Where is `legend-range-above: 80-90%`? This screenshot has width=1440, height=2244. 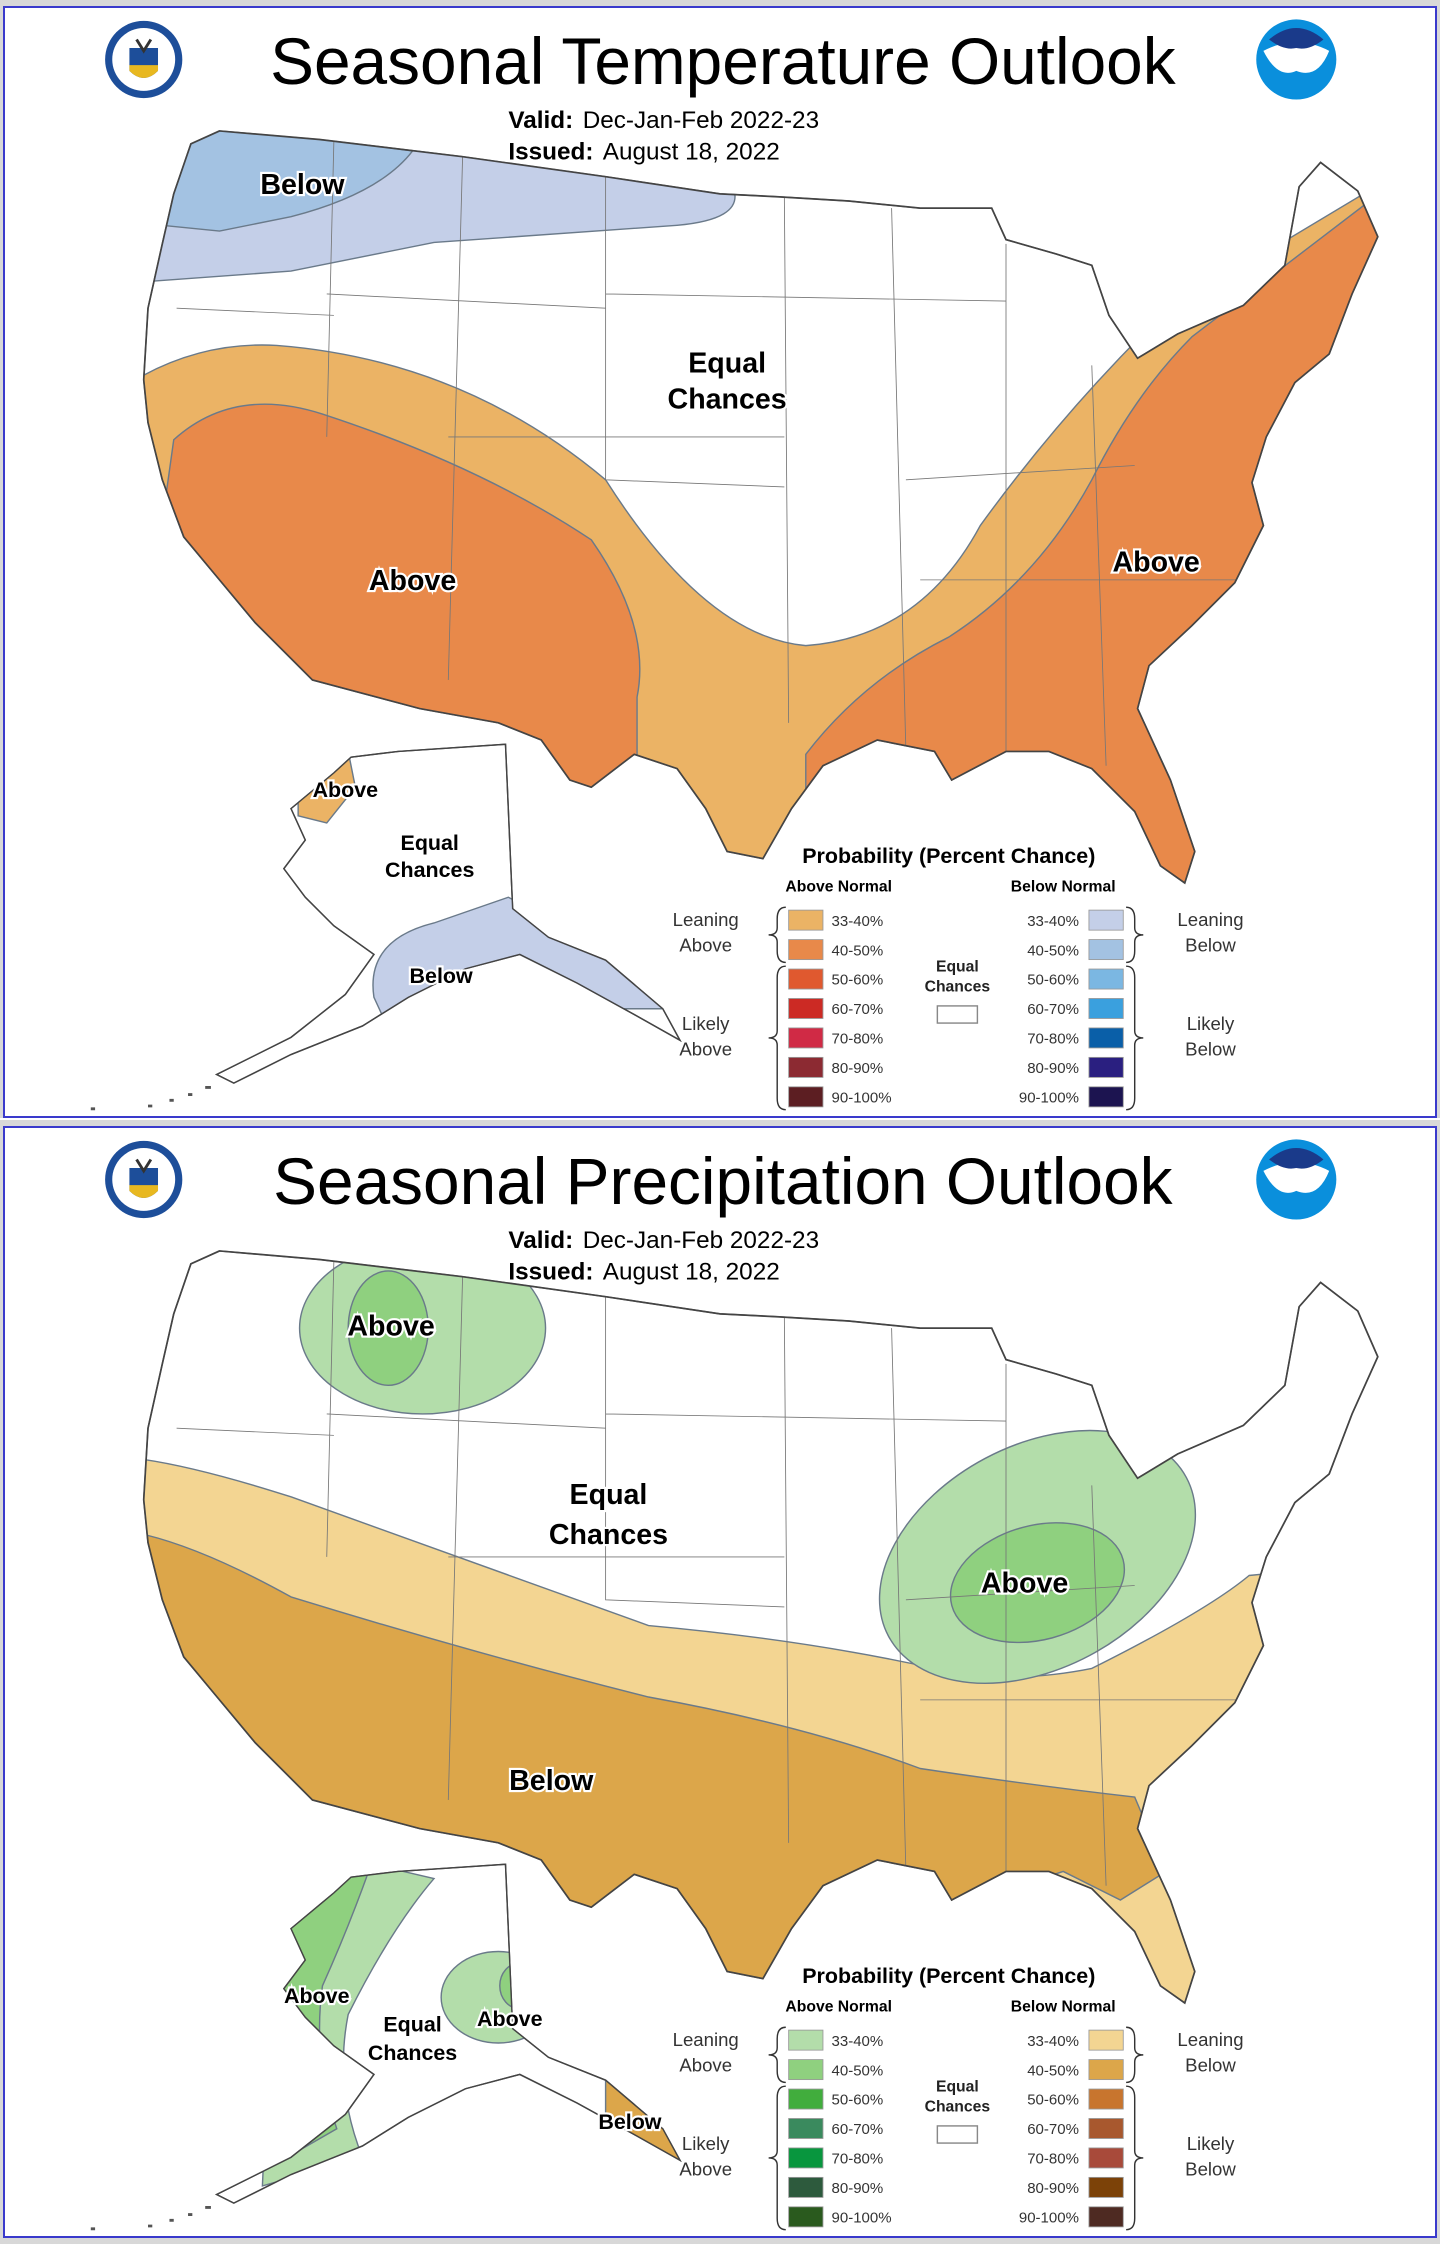
legend-range-above: 80-90% is located at coordinates (858, 2188).